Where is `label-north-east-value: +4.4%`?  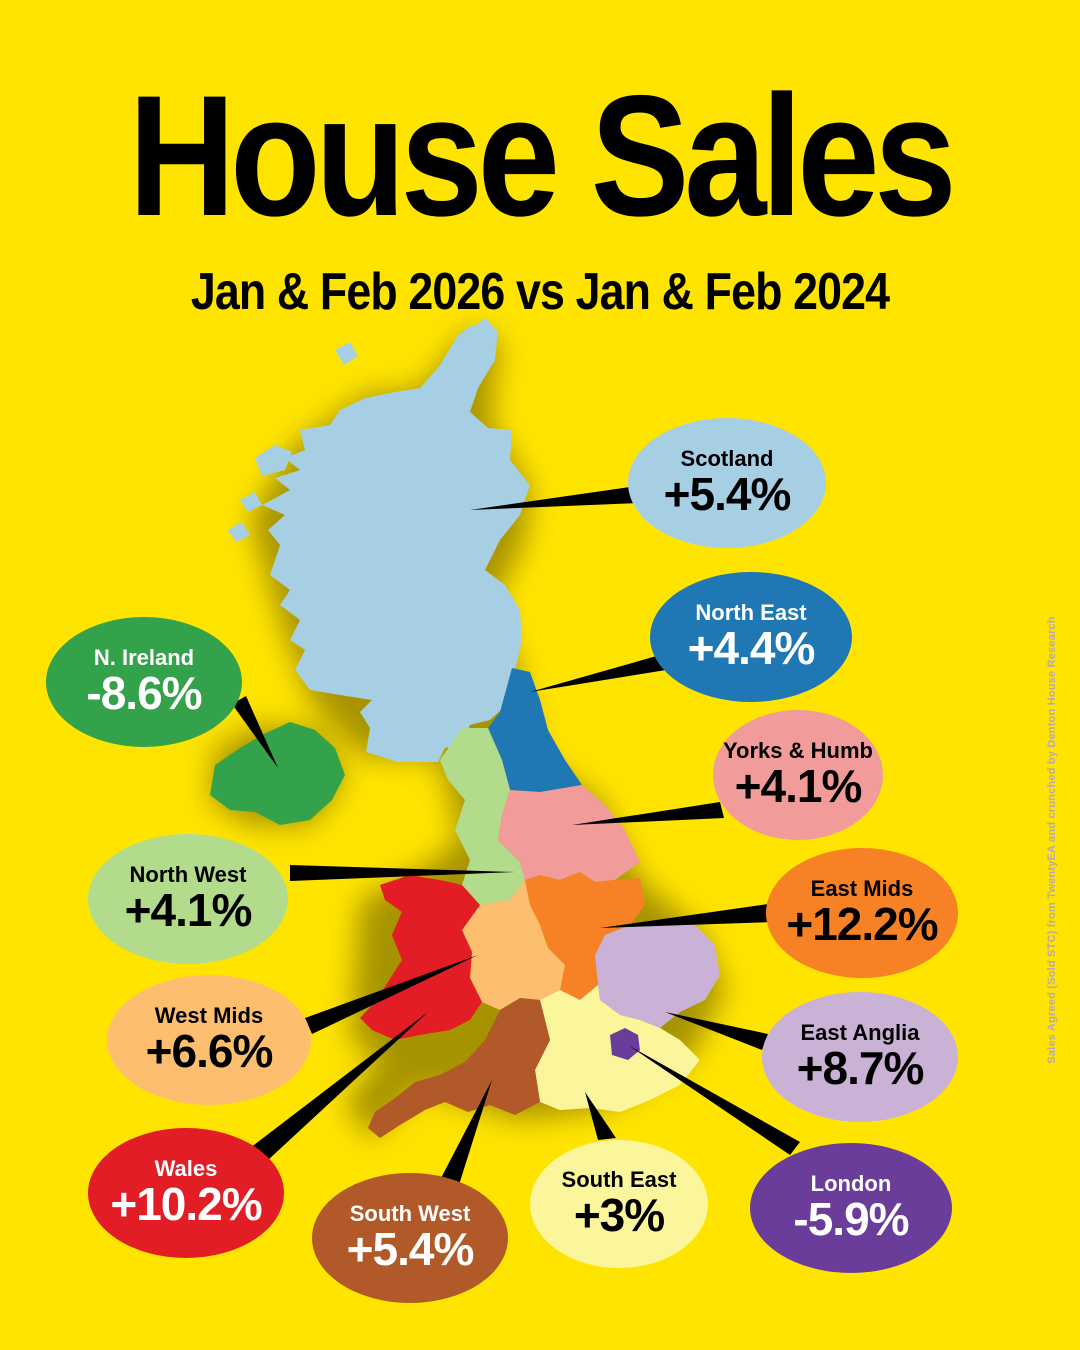
label-north-east-value: +4.4% is located at coordinates (751, 648).